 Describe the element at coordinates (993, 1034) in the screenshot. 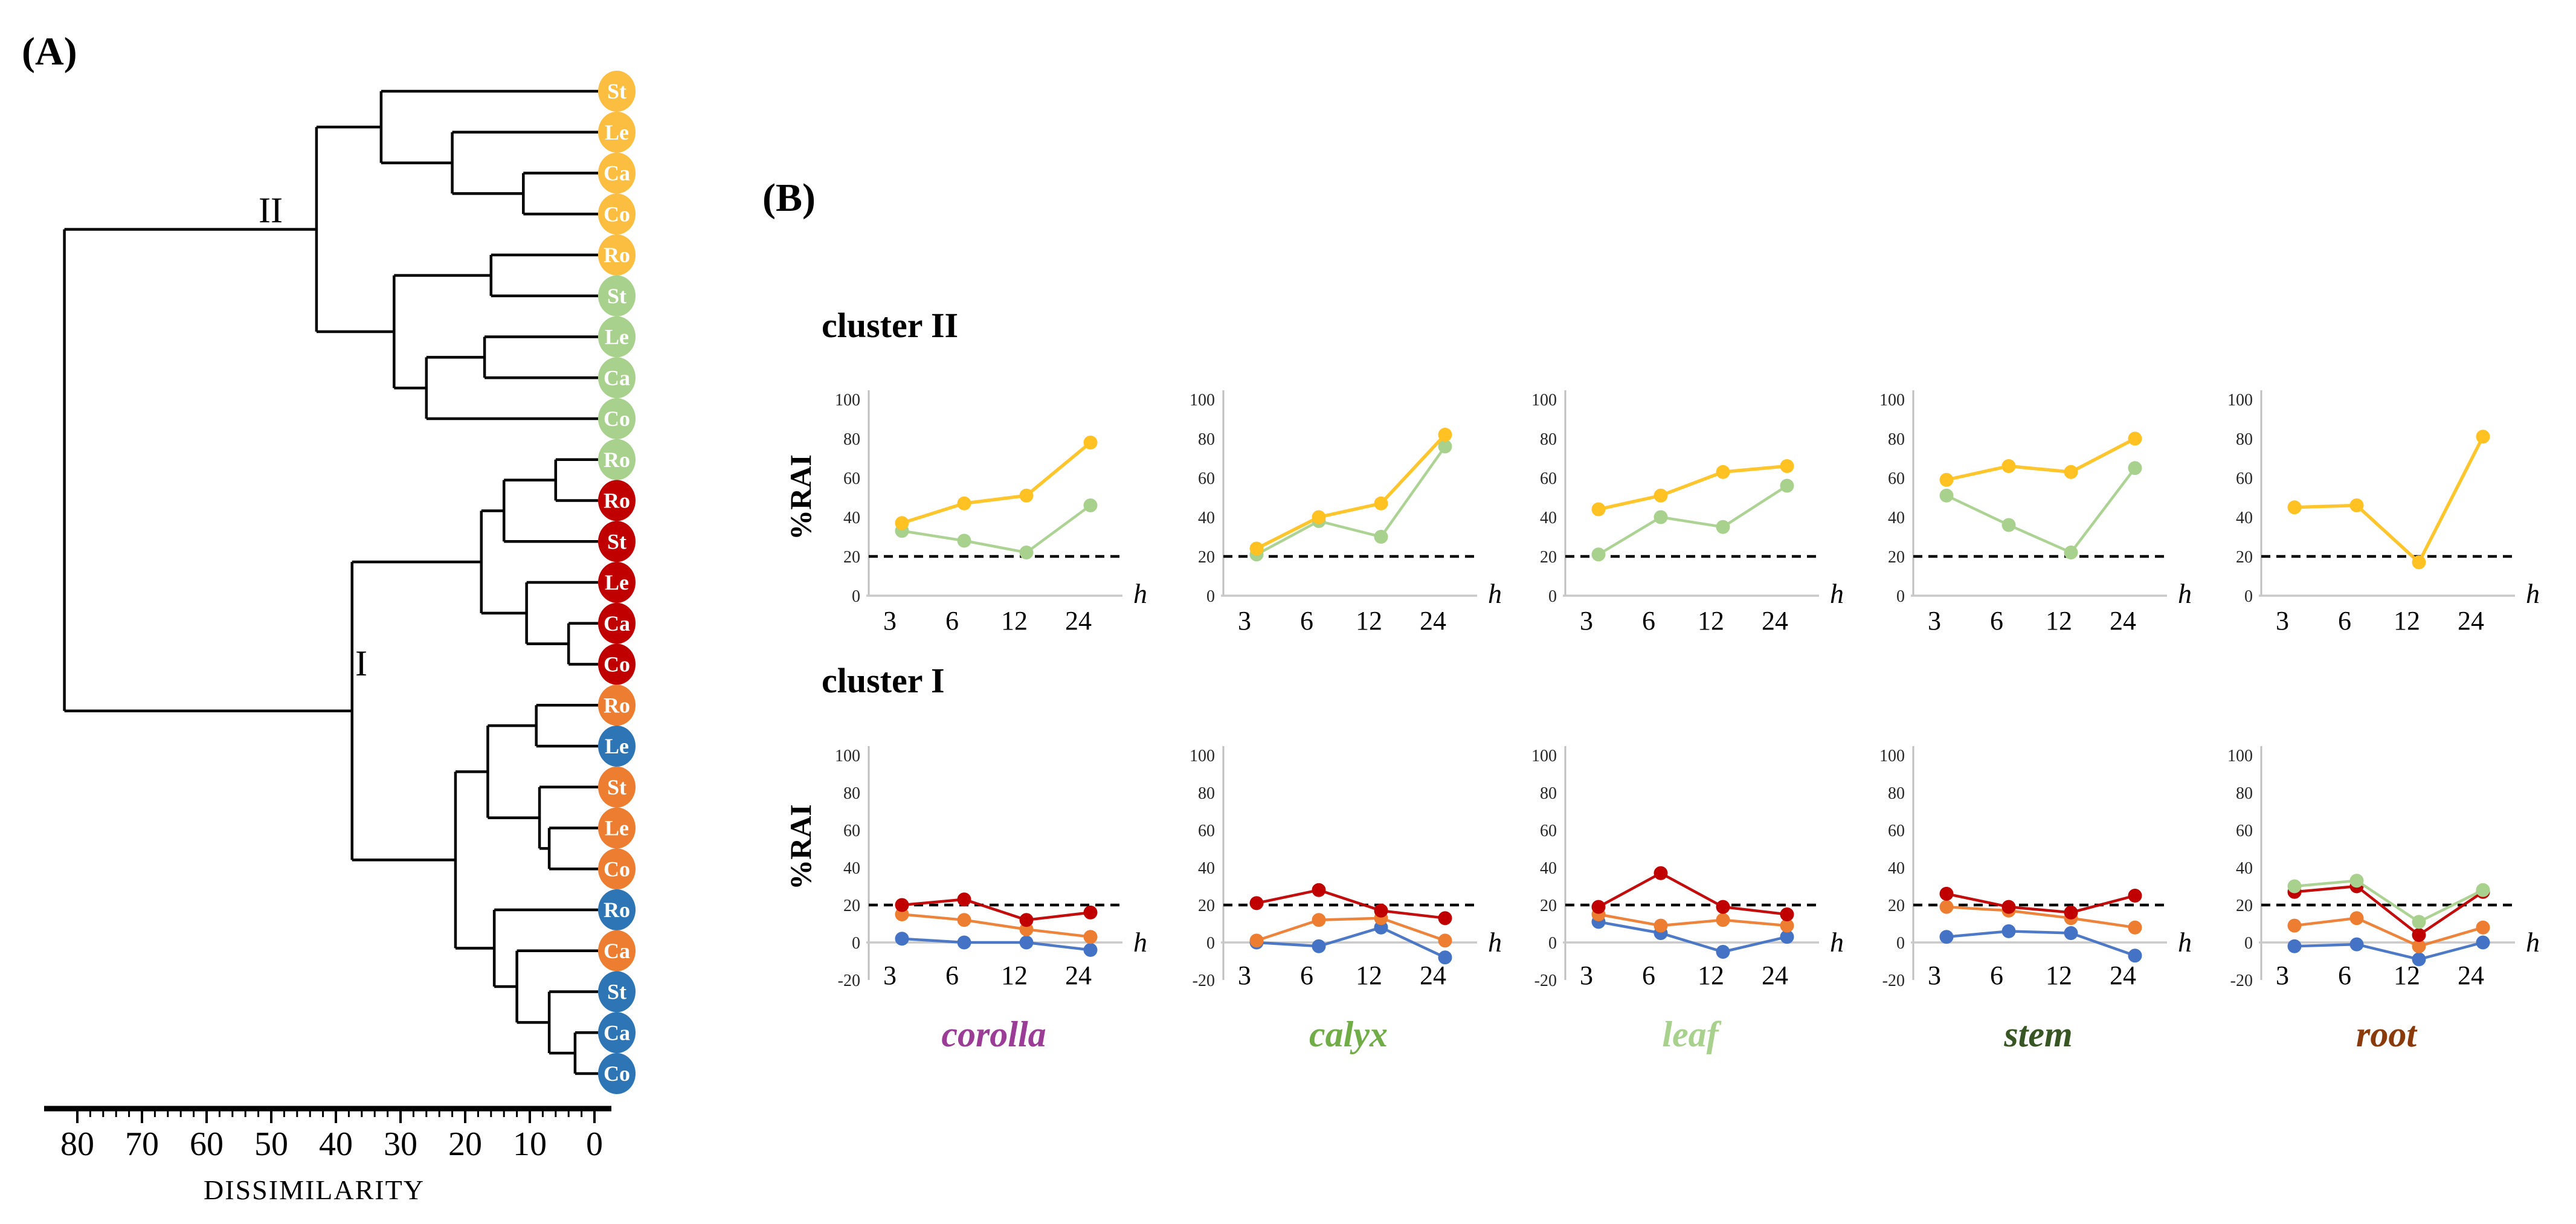

I see `tissue-label-corolla: corolla` at that location.